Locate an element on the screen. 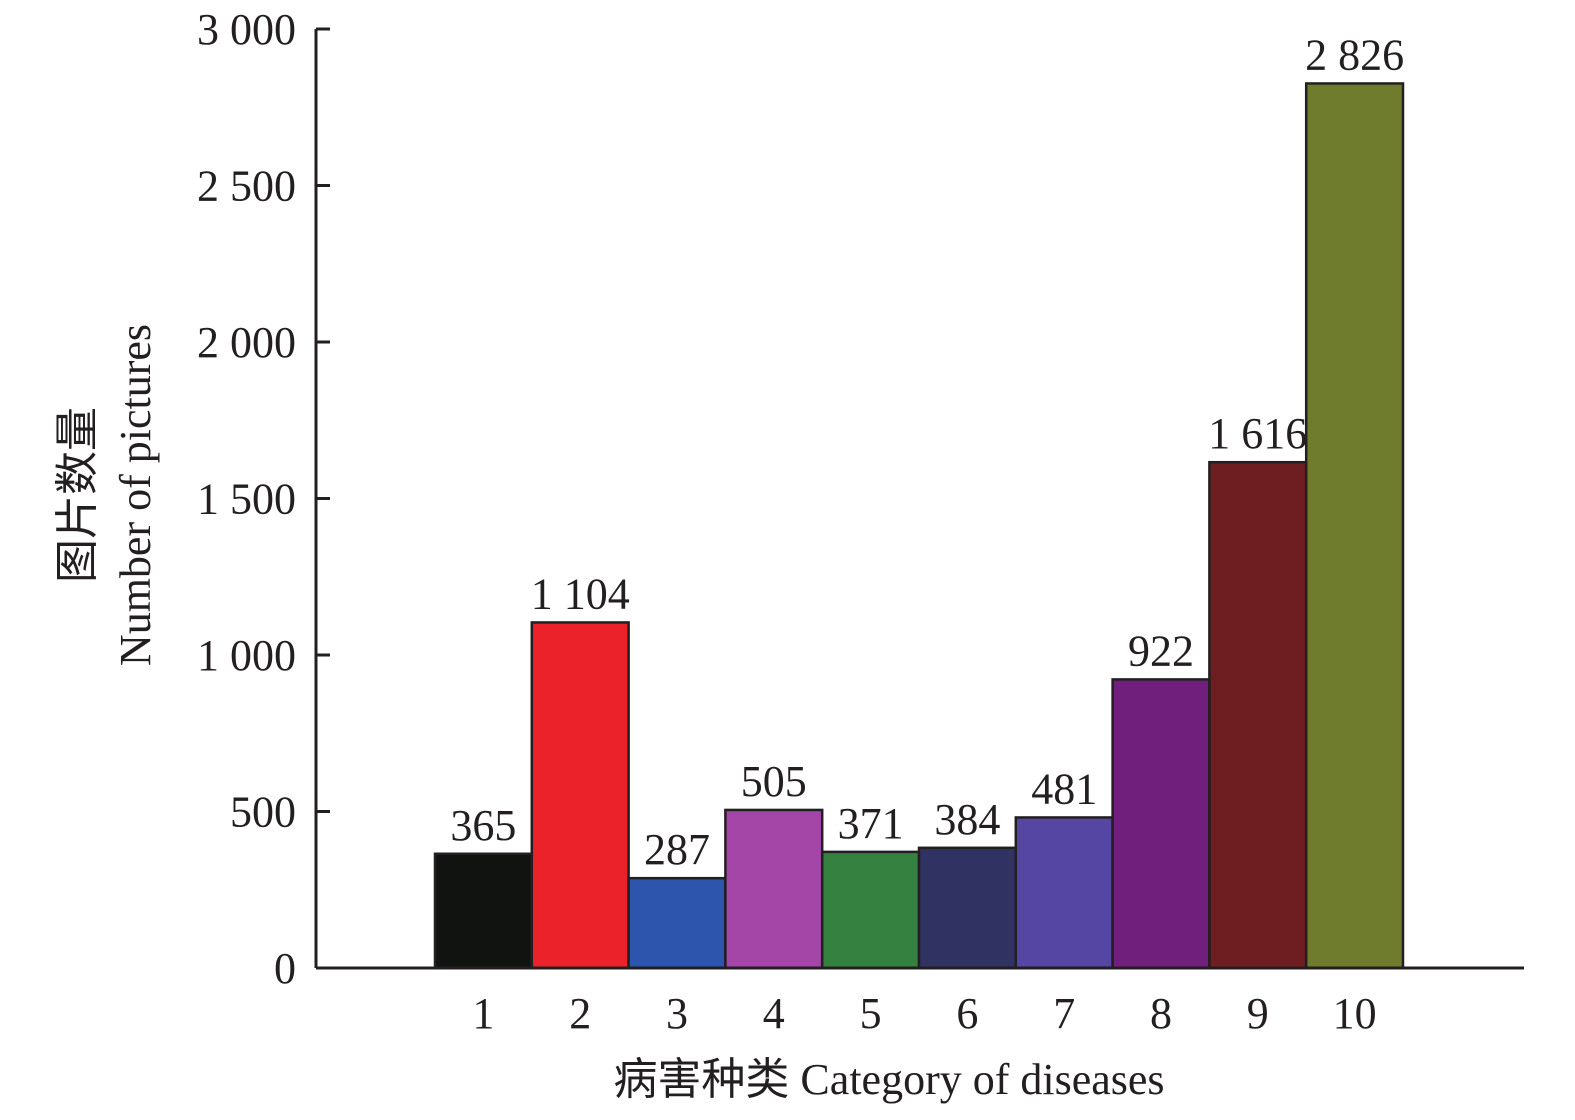 The image size is (1575, 1120). x-tick-label-3: 3 is located at coordinates (677, 1013).